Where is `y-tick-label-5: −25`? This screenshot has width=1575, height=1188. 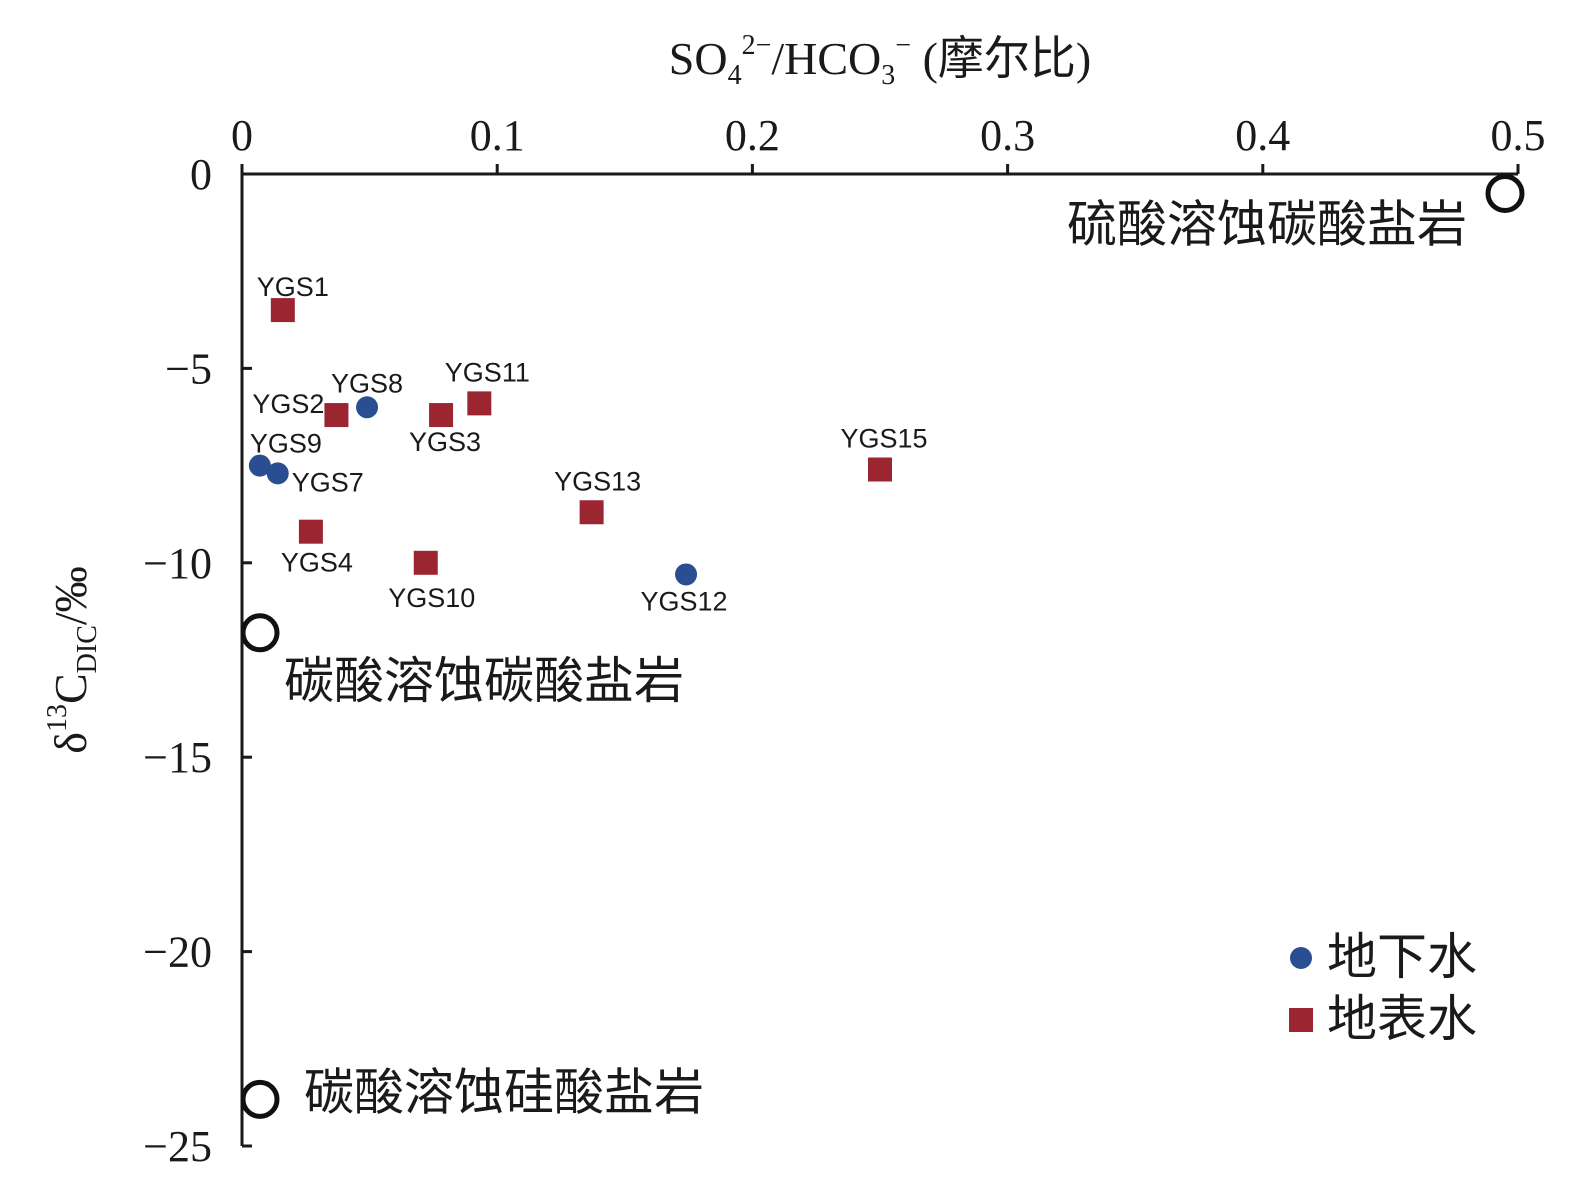
y-tick-label-5: −25 is located at coordinates (177, 1146).